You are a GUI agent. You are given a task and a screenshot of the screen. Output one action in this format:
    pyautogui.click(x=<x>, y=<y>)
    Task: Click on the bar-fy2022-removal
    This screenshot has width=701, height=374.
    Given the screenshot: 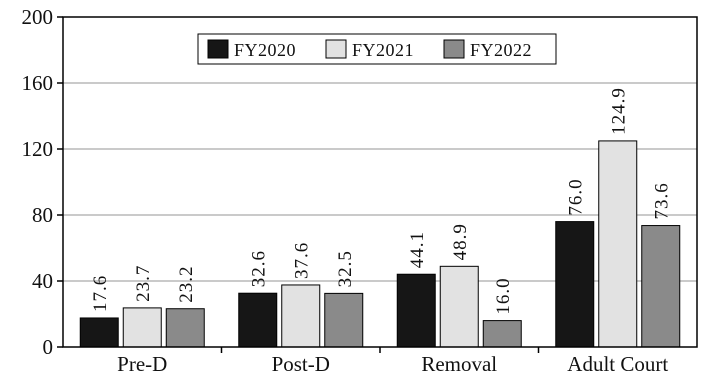 What is the action you would take?
    pyautogui.click(x=502, y=334)
    